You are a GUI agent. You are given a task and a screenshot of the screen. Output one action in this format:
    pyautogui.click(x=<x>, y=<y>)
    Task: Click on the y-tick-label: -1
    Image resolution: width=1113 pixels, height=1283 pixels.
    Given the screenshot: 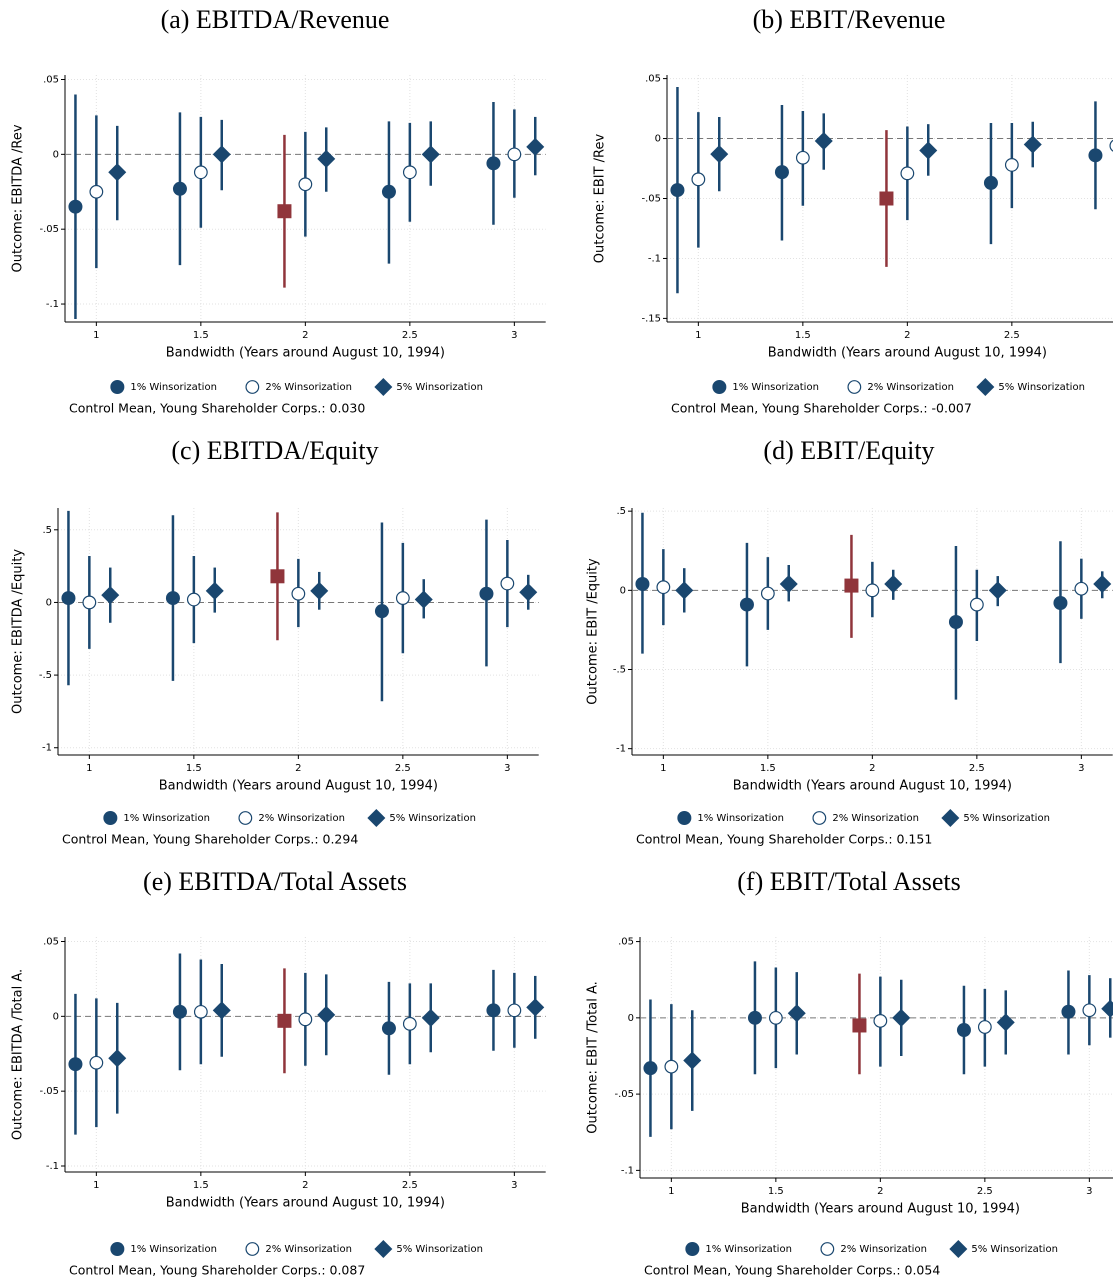 What is the action you would take?
    pyautogui.click(x=621, y=749)
    